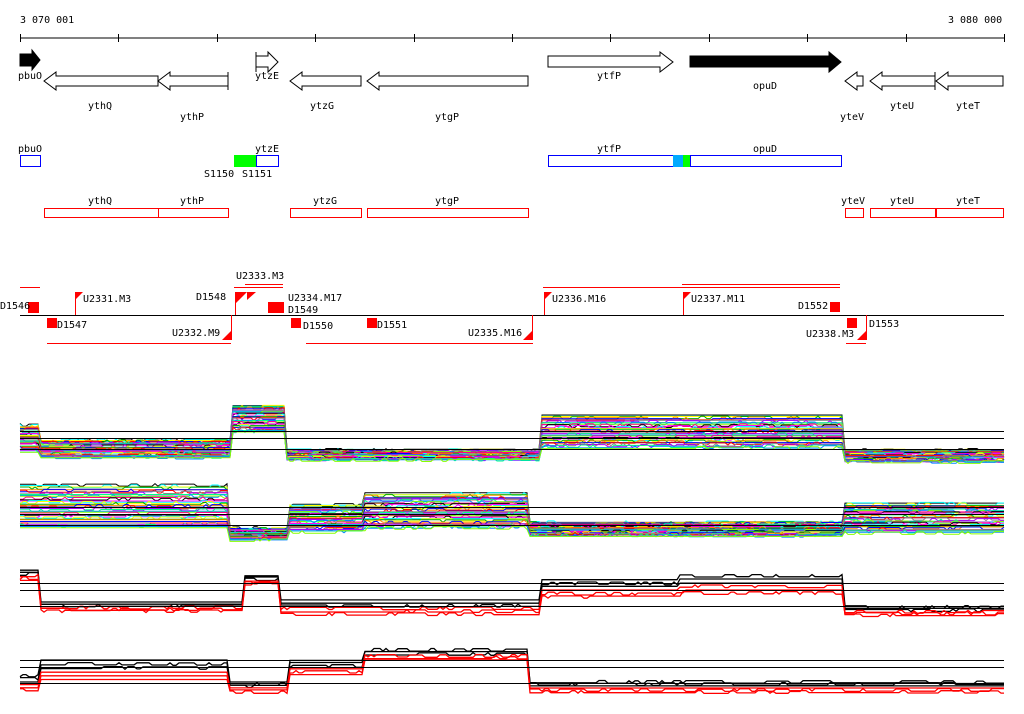  What do you see at coordinates (430, 162) in the screenshot?
I see `plus-feature-track: pbuO S1150 S1151 ytzE ytfP opuD` at bounding box center [430, 162].